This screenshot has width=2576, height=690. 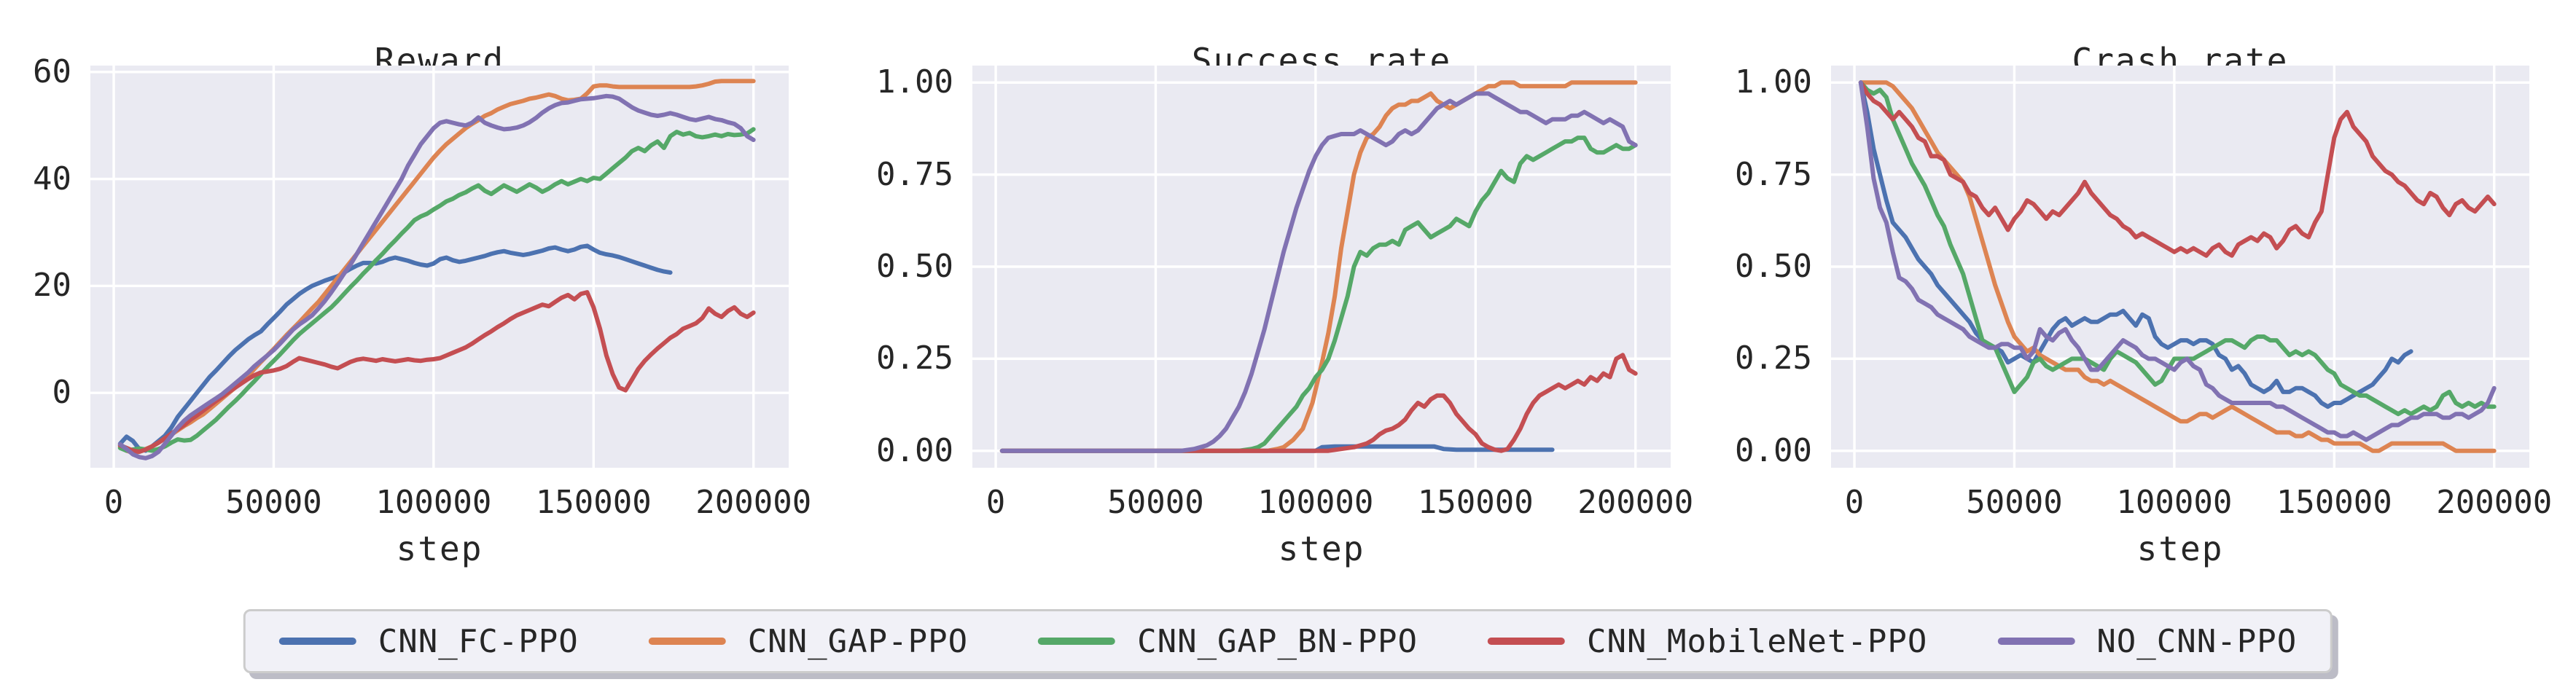 I want to click on y-axis-success-rate: 0.00 0.25 0.50 0.75 1.00, so click(x=906, y=266).